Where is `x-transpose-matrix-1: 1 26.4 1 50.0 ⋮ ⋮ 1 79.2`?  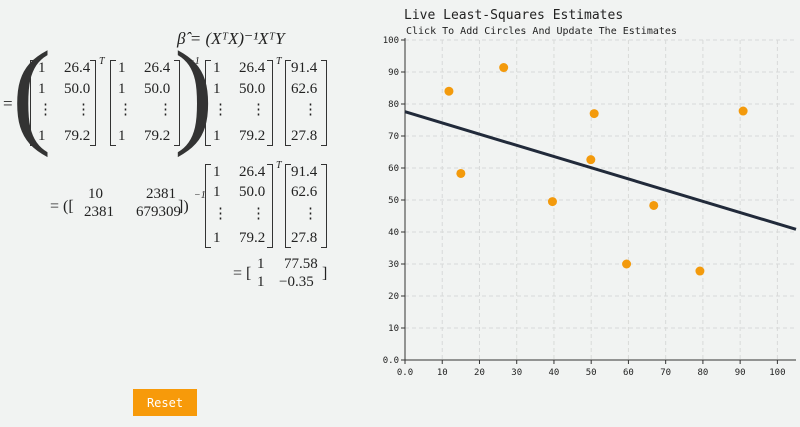
x-transpose-matrix-1: 1 26.4 1 50.0 ⋮ ⋮ 1 79.2 is located at coordinates (63, 103).